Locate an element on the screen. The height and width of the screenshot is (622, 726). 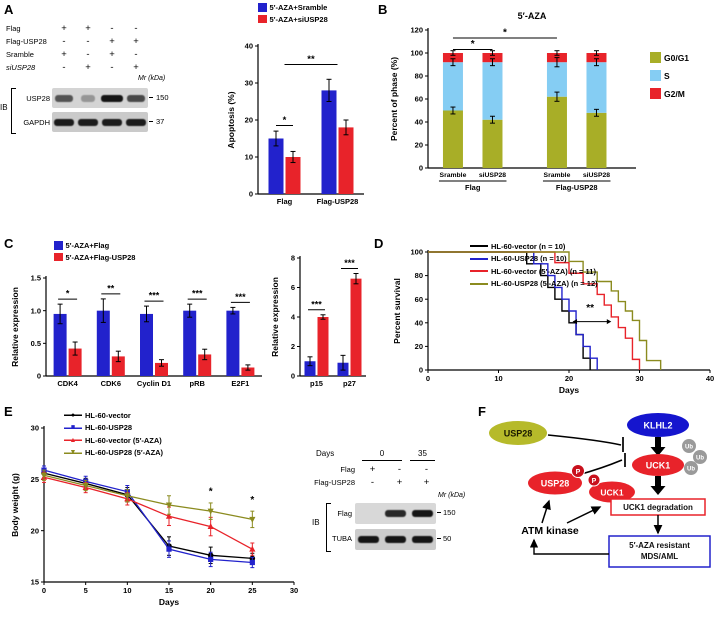
legend-label: HL-60-vector (5′-AZA) (n = 11) is located at coordinates (543, 271).